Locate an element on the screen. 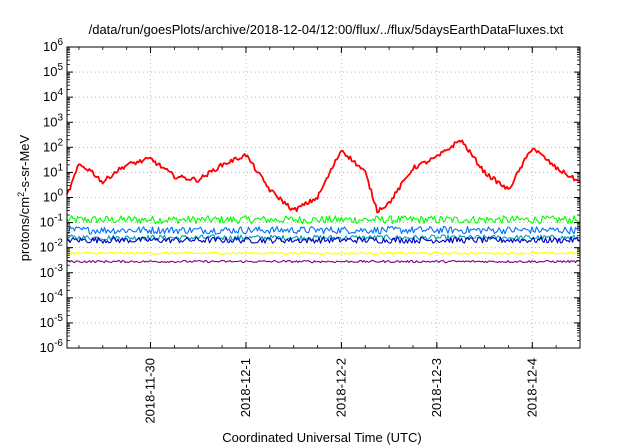  y-tick-label: 10⁻⁶ is located at coordinates (52, 346).